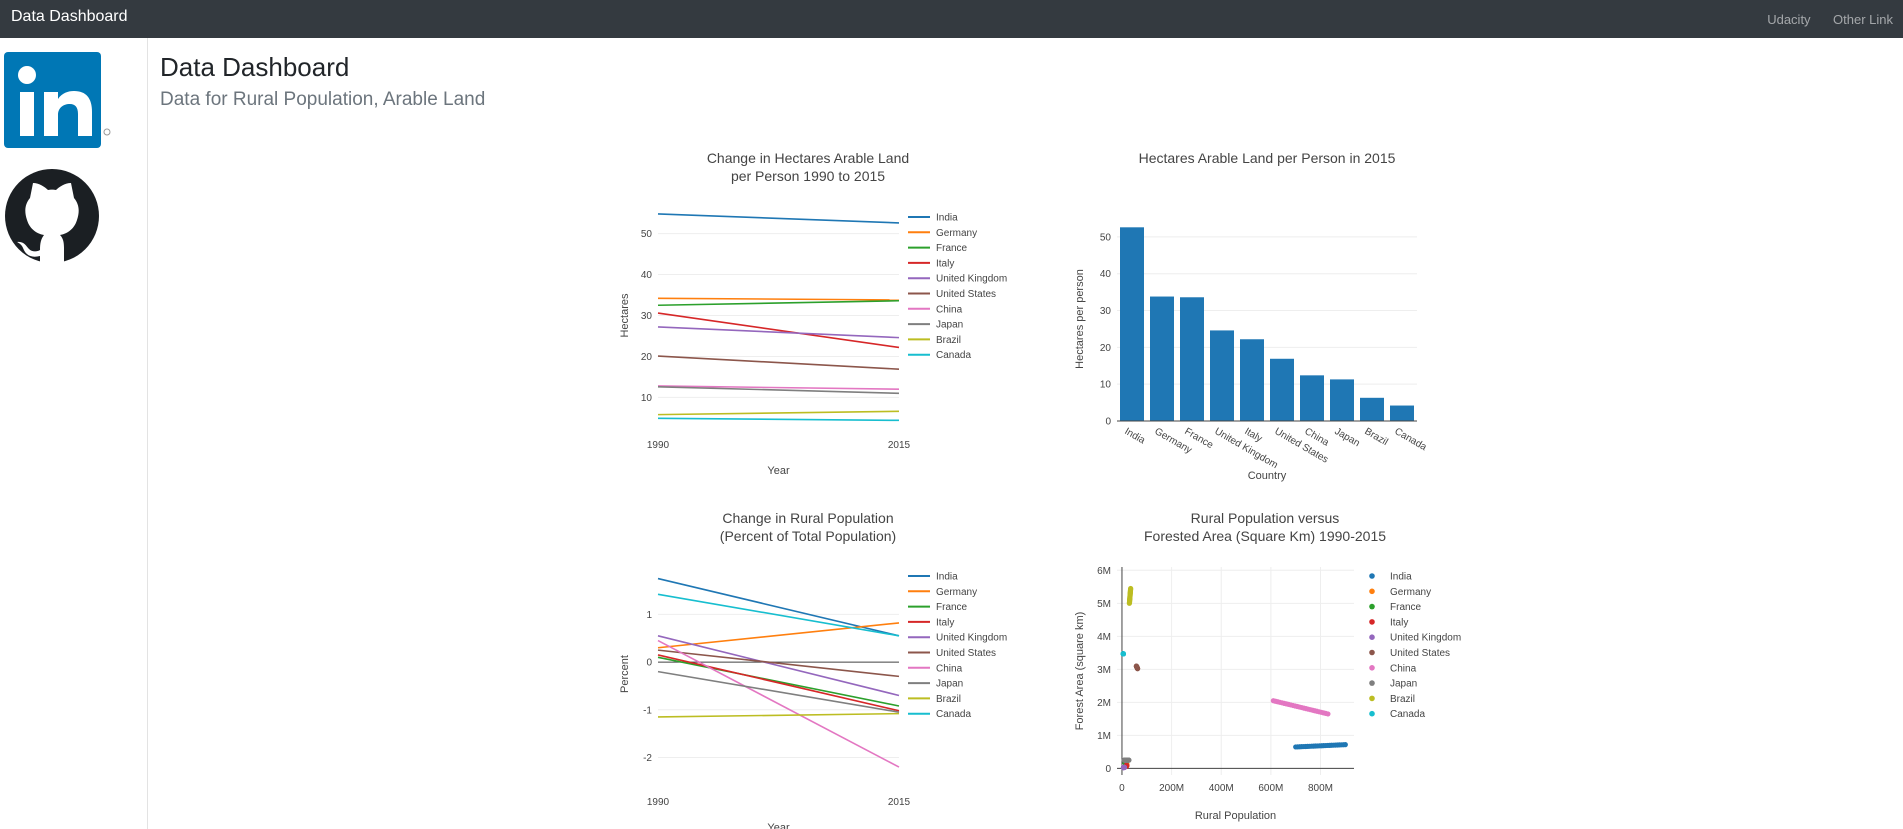 The height and width of the screenshot is (829, 1903). Describe the element at coordinates (1124, 760) in the screenshot. I see `point-japan` at that location.